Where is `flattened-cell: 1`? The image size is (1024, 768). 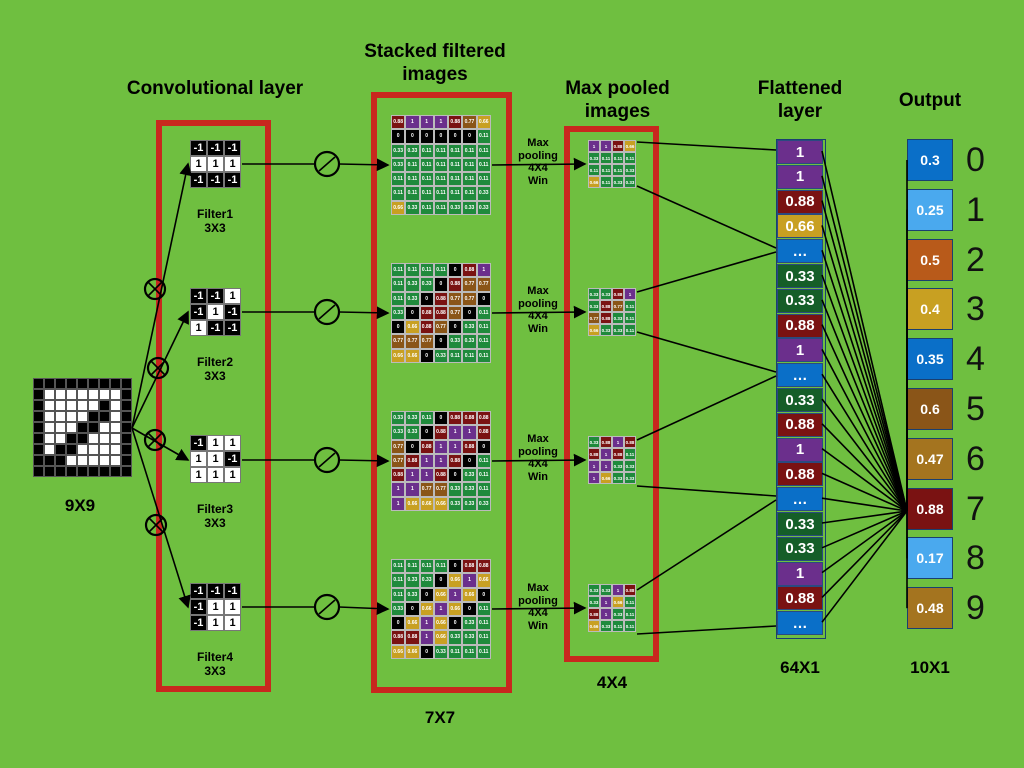 flattened-cell: 1 is located at coordinates (800, 573).